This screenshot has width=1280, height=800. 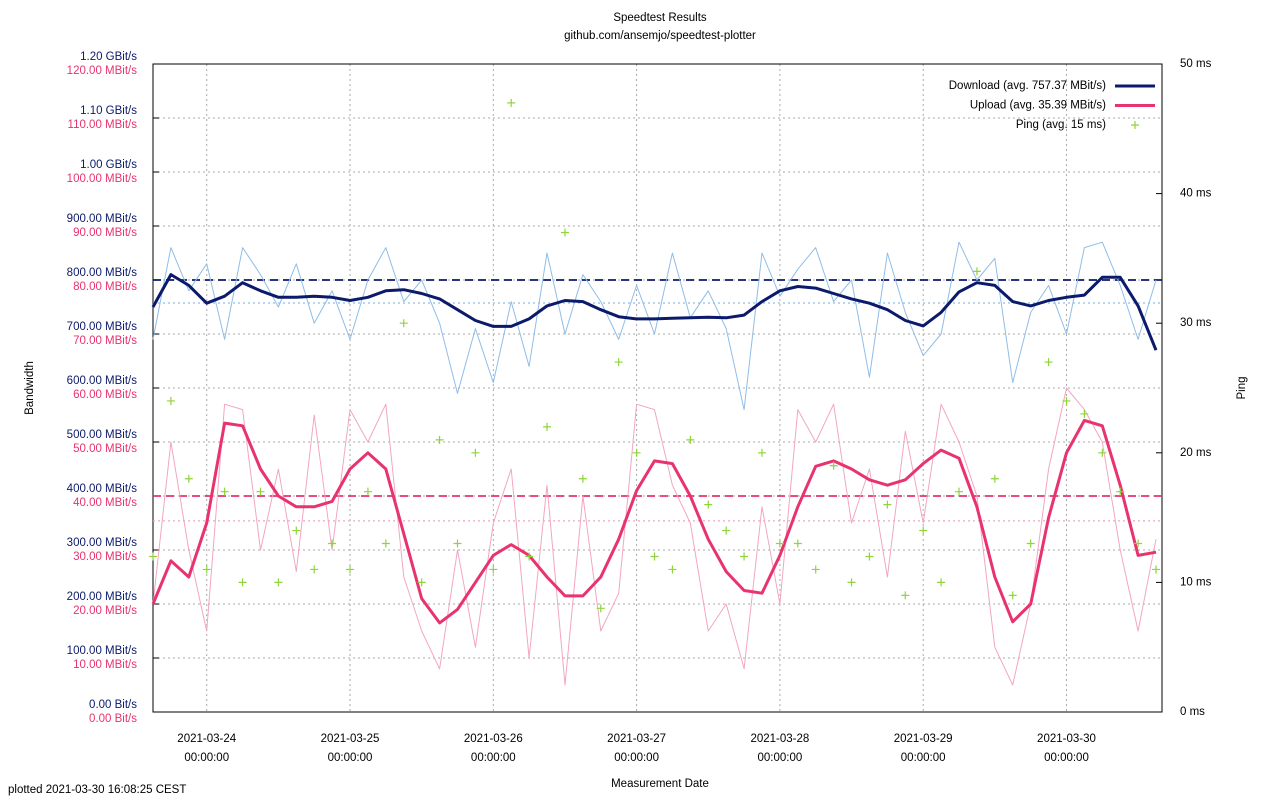 What do you see at coordinates (350, 748) in the screenshot?
I see `x-tick-label: 2021-03-25 00:00:00` at bounding box center [350, 748].